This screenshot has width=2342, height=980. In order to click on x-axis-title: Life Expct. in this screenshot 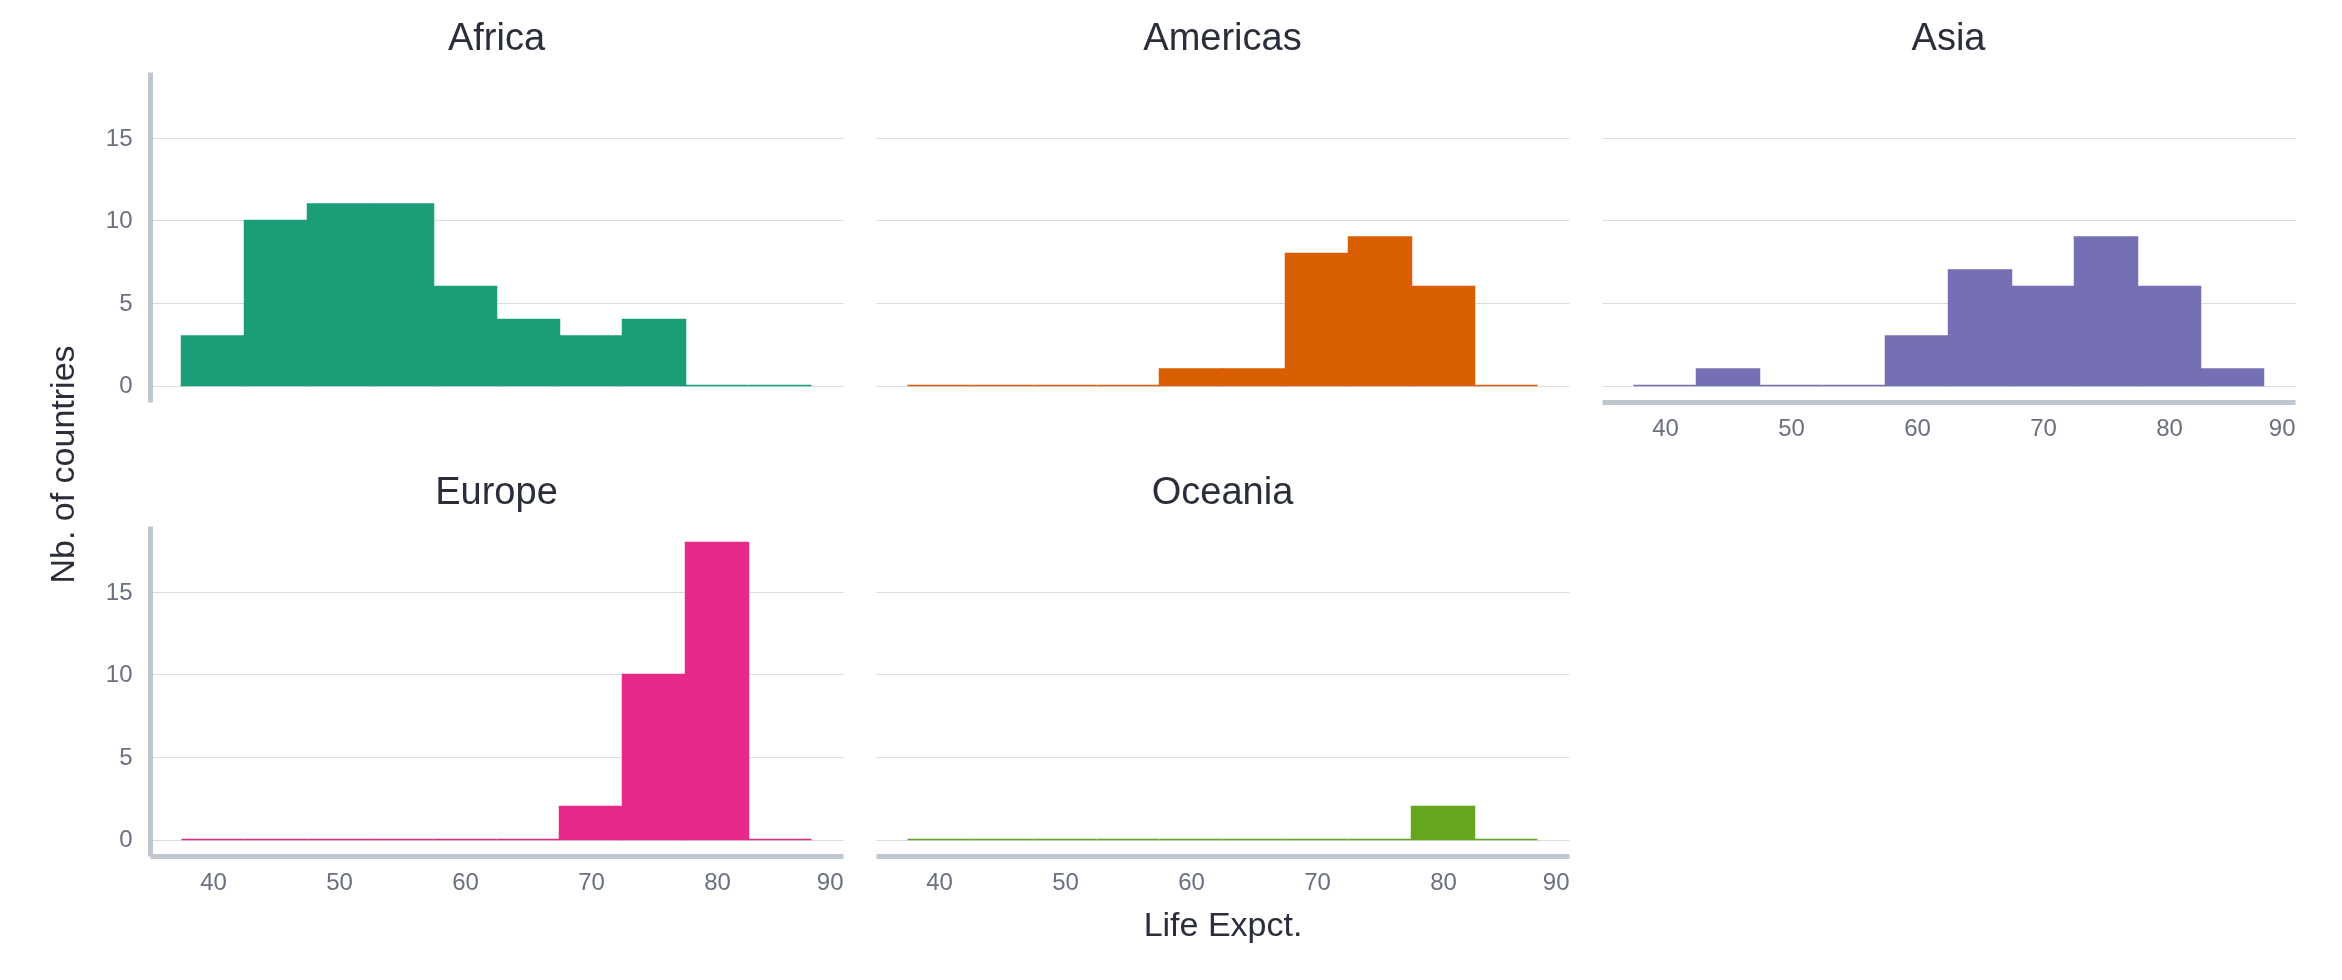, I will do `click(1223, 923)`.